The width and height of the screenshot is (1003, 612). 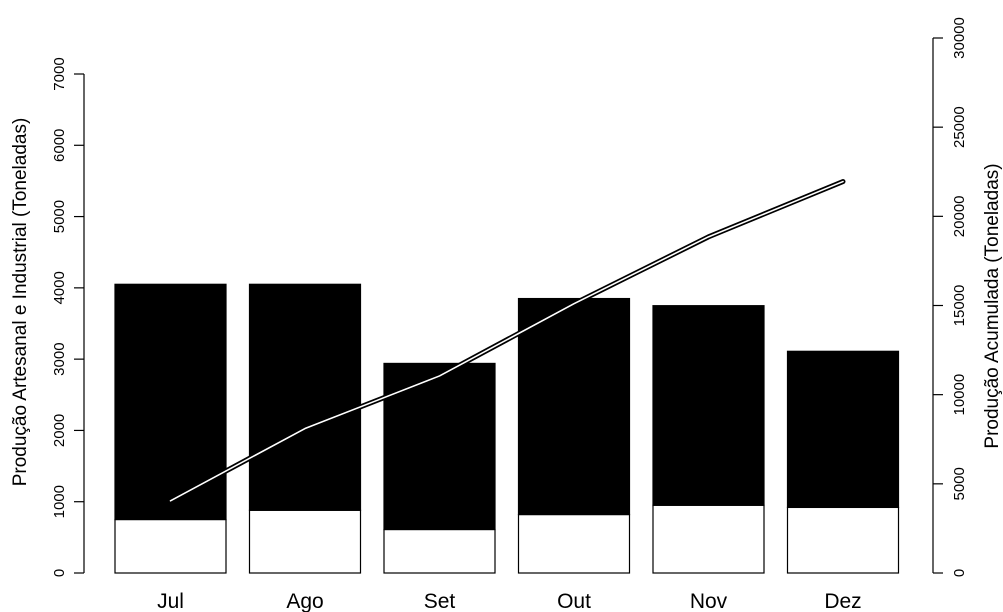 What do you see at coordinates (959, 573) in the screenshot?
I see `right-tick-label: 0` at bounding box center [959, 573].